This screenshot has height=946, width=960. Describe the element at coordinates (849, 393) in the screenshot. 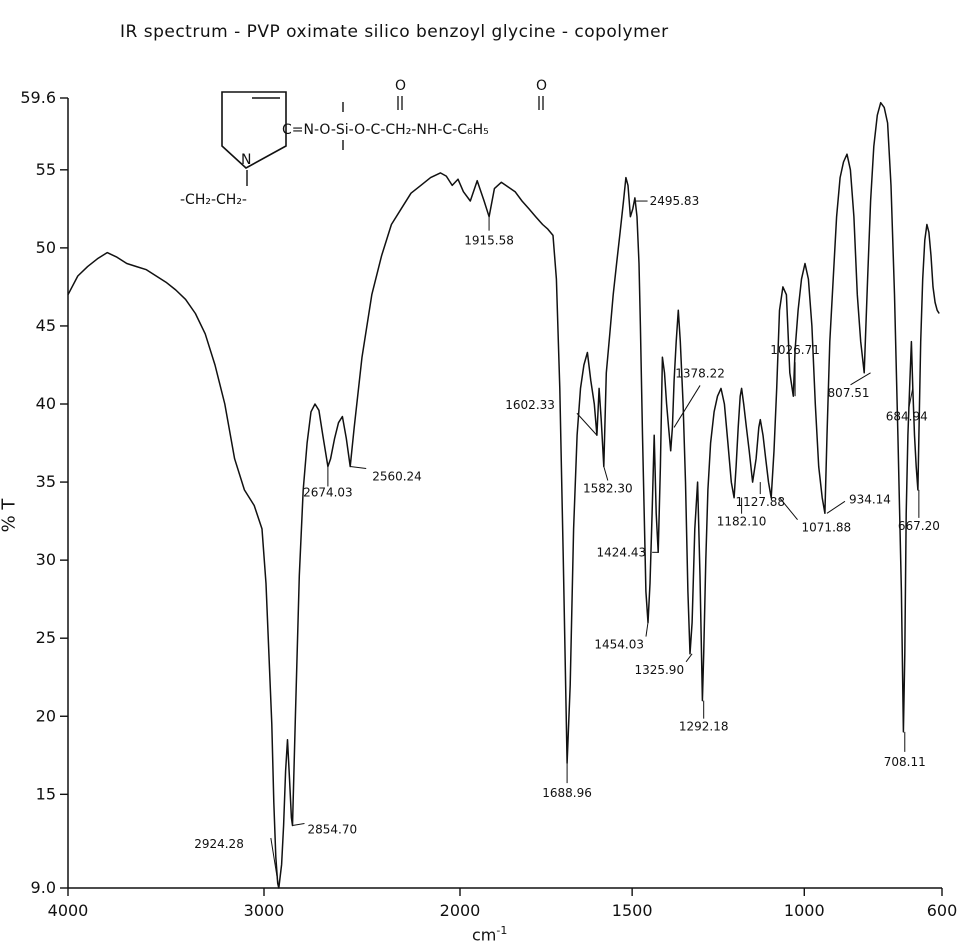

I see `peak-label-19: 807.51` at that location.